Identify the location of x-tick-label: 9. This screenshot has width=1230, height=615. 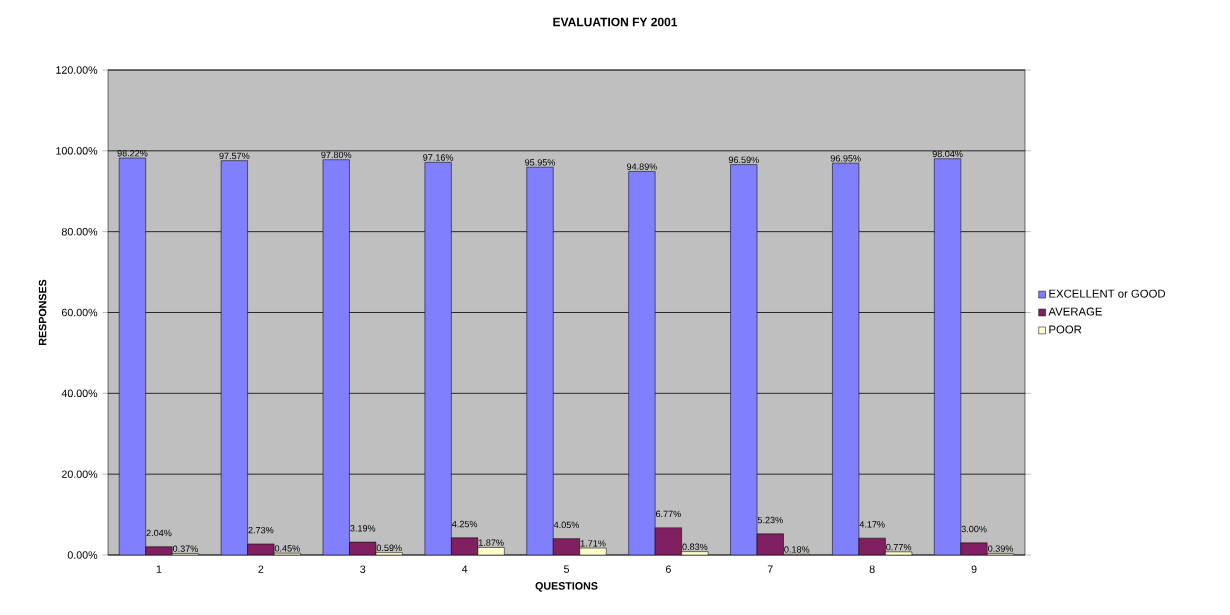
(974, 569).